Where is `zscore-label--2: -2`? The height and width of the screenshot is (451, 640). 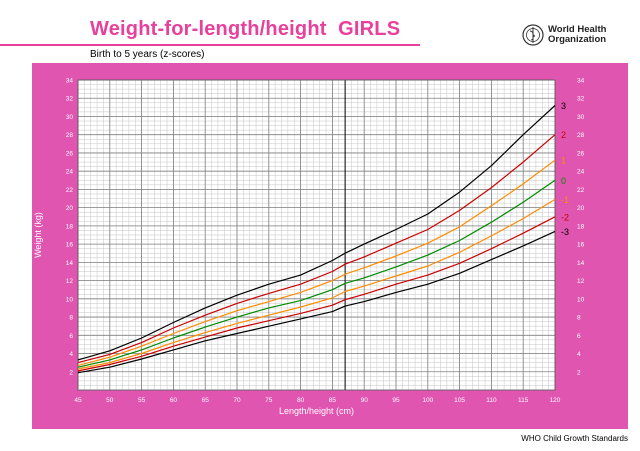
zscore-label--2: -2 is located at coordinates (565, 217).